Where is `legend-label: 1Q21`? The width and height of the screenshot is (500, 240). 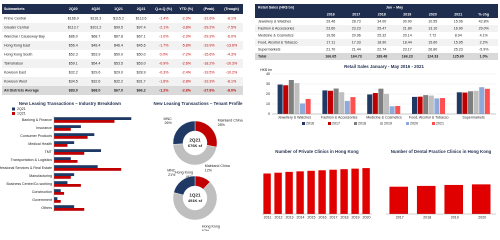 legend-label: 1Q21 is located at coordinates (21, 113).